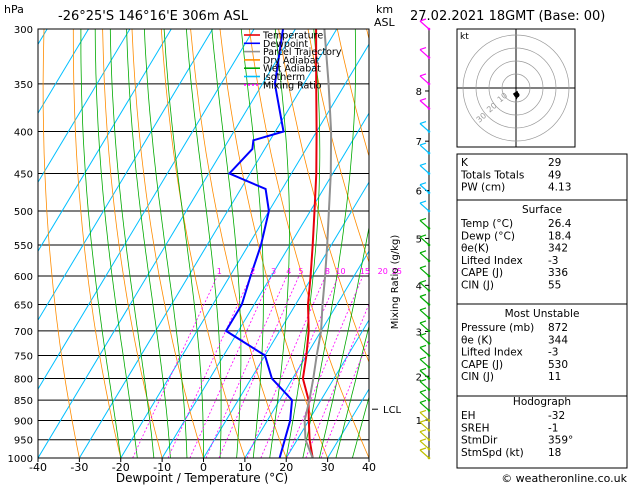  I want to click on mixing-ratio-label: 15, so click(365, 271).